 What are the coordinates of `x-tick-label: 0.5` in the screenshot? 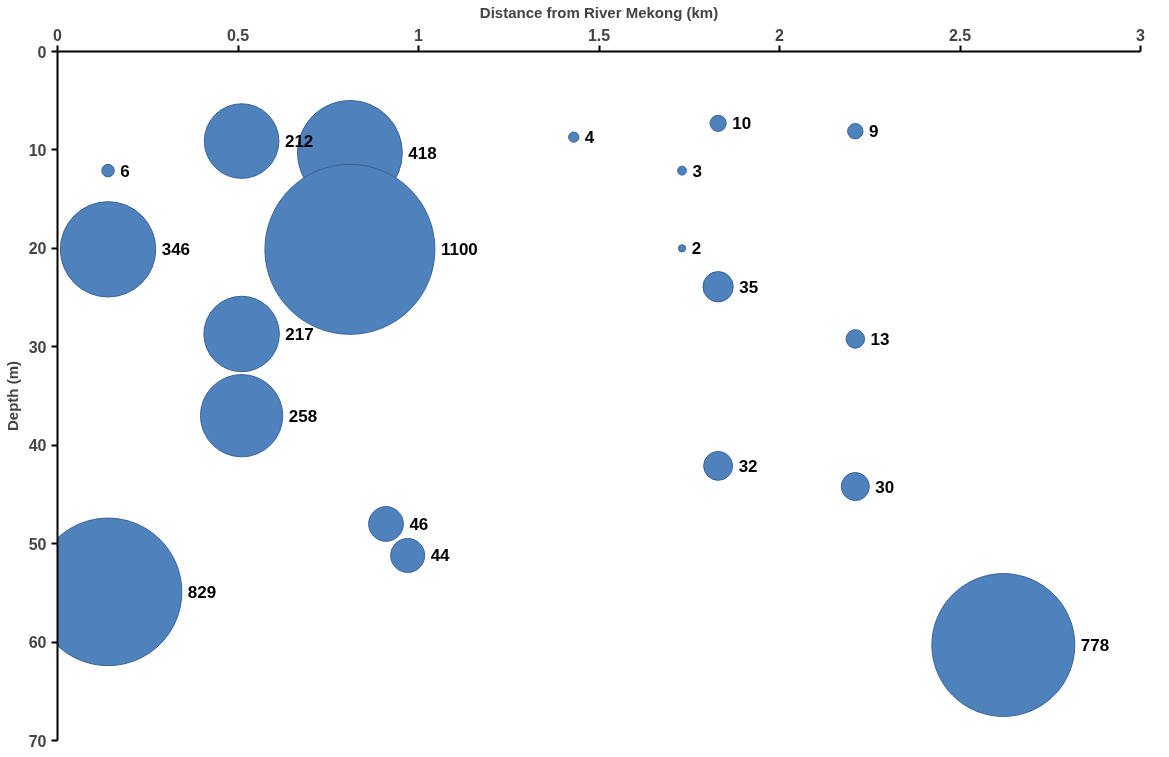 It's located at (238, 35).